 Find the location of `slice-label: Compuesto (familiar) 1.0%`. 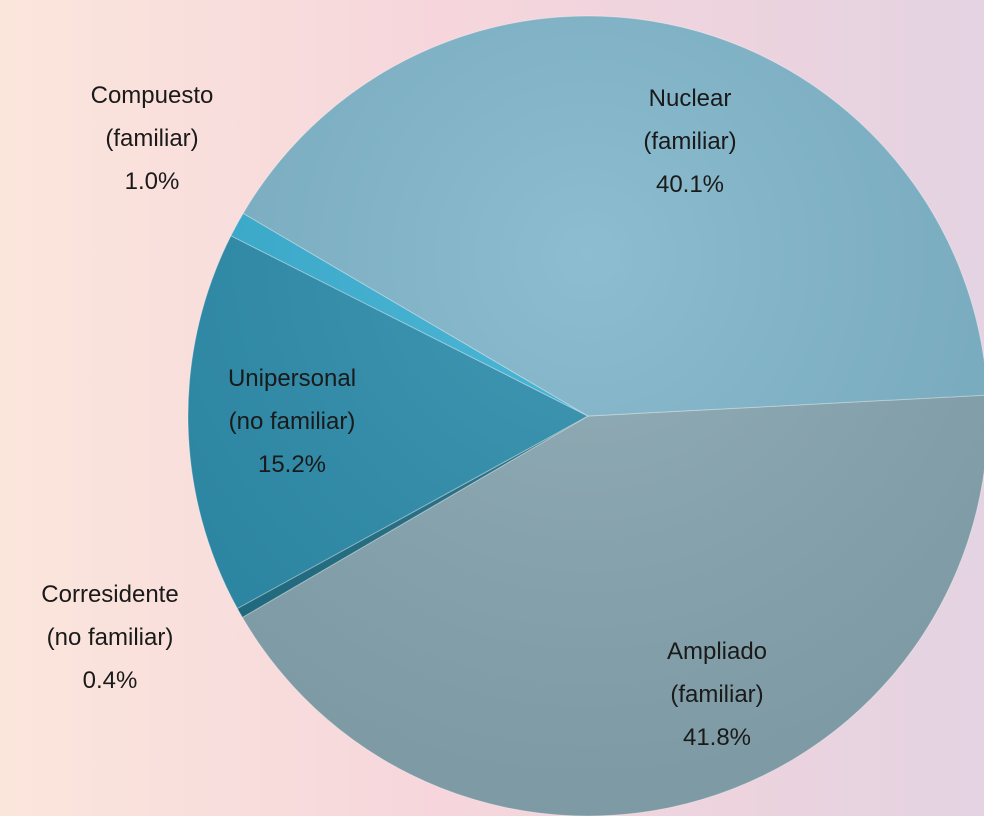

slice-label: Compuesto (familiar) 1.0% is located at coordinates (152, 138).